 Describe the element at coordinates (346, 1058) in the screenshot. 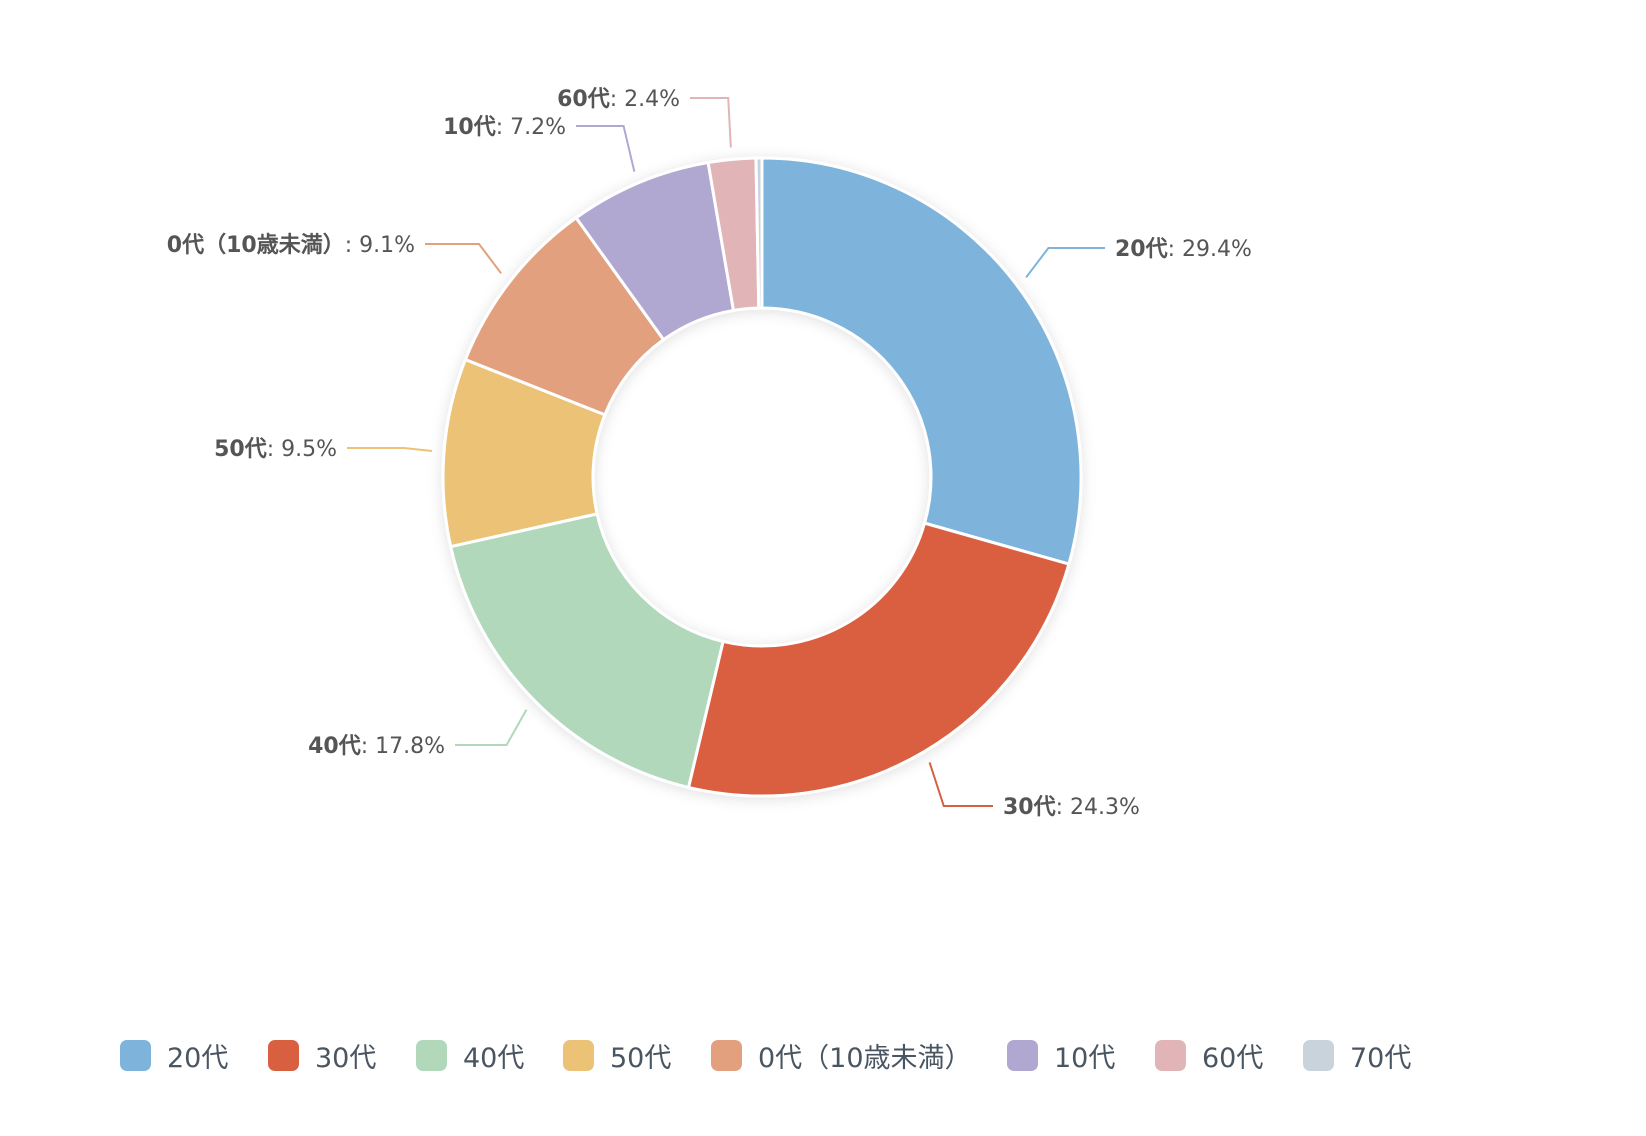

I see `legend-label: 30代` at that location.